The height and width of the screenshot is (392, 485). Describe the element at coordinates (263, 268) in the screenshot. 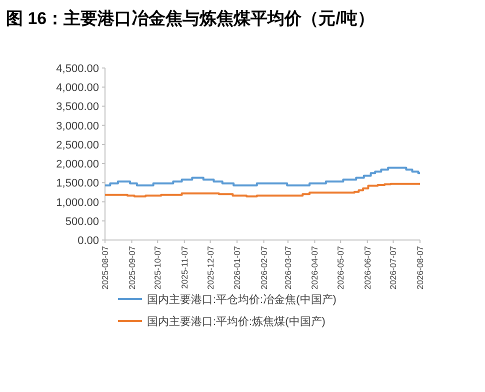

I see `x-tick-label: 2026-02-07` at that location.